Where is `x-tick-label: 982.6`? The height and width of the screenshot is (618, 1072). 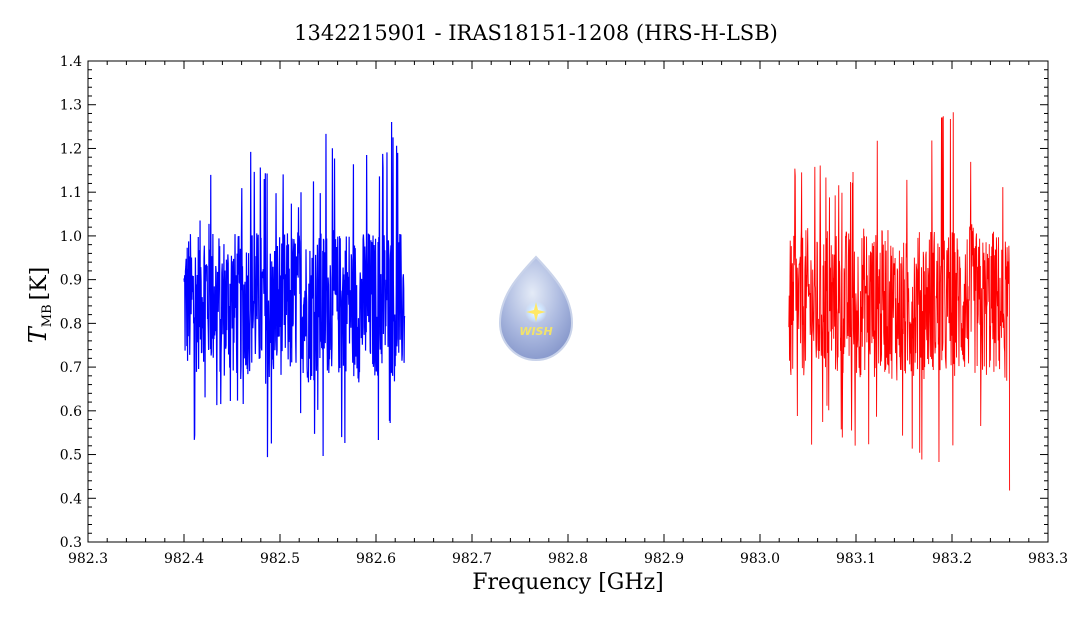 x-tick-label: 982.6 is located at coordinates (376, 559).